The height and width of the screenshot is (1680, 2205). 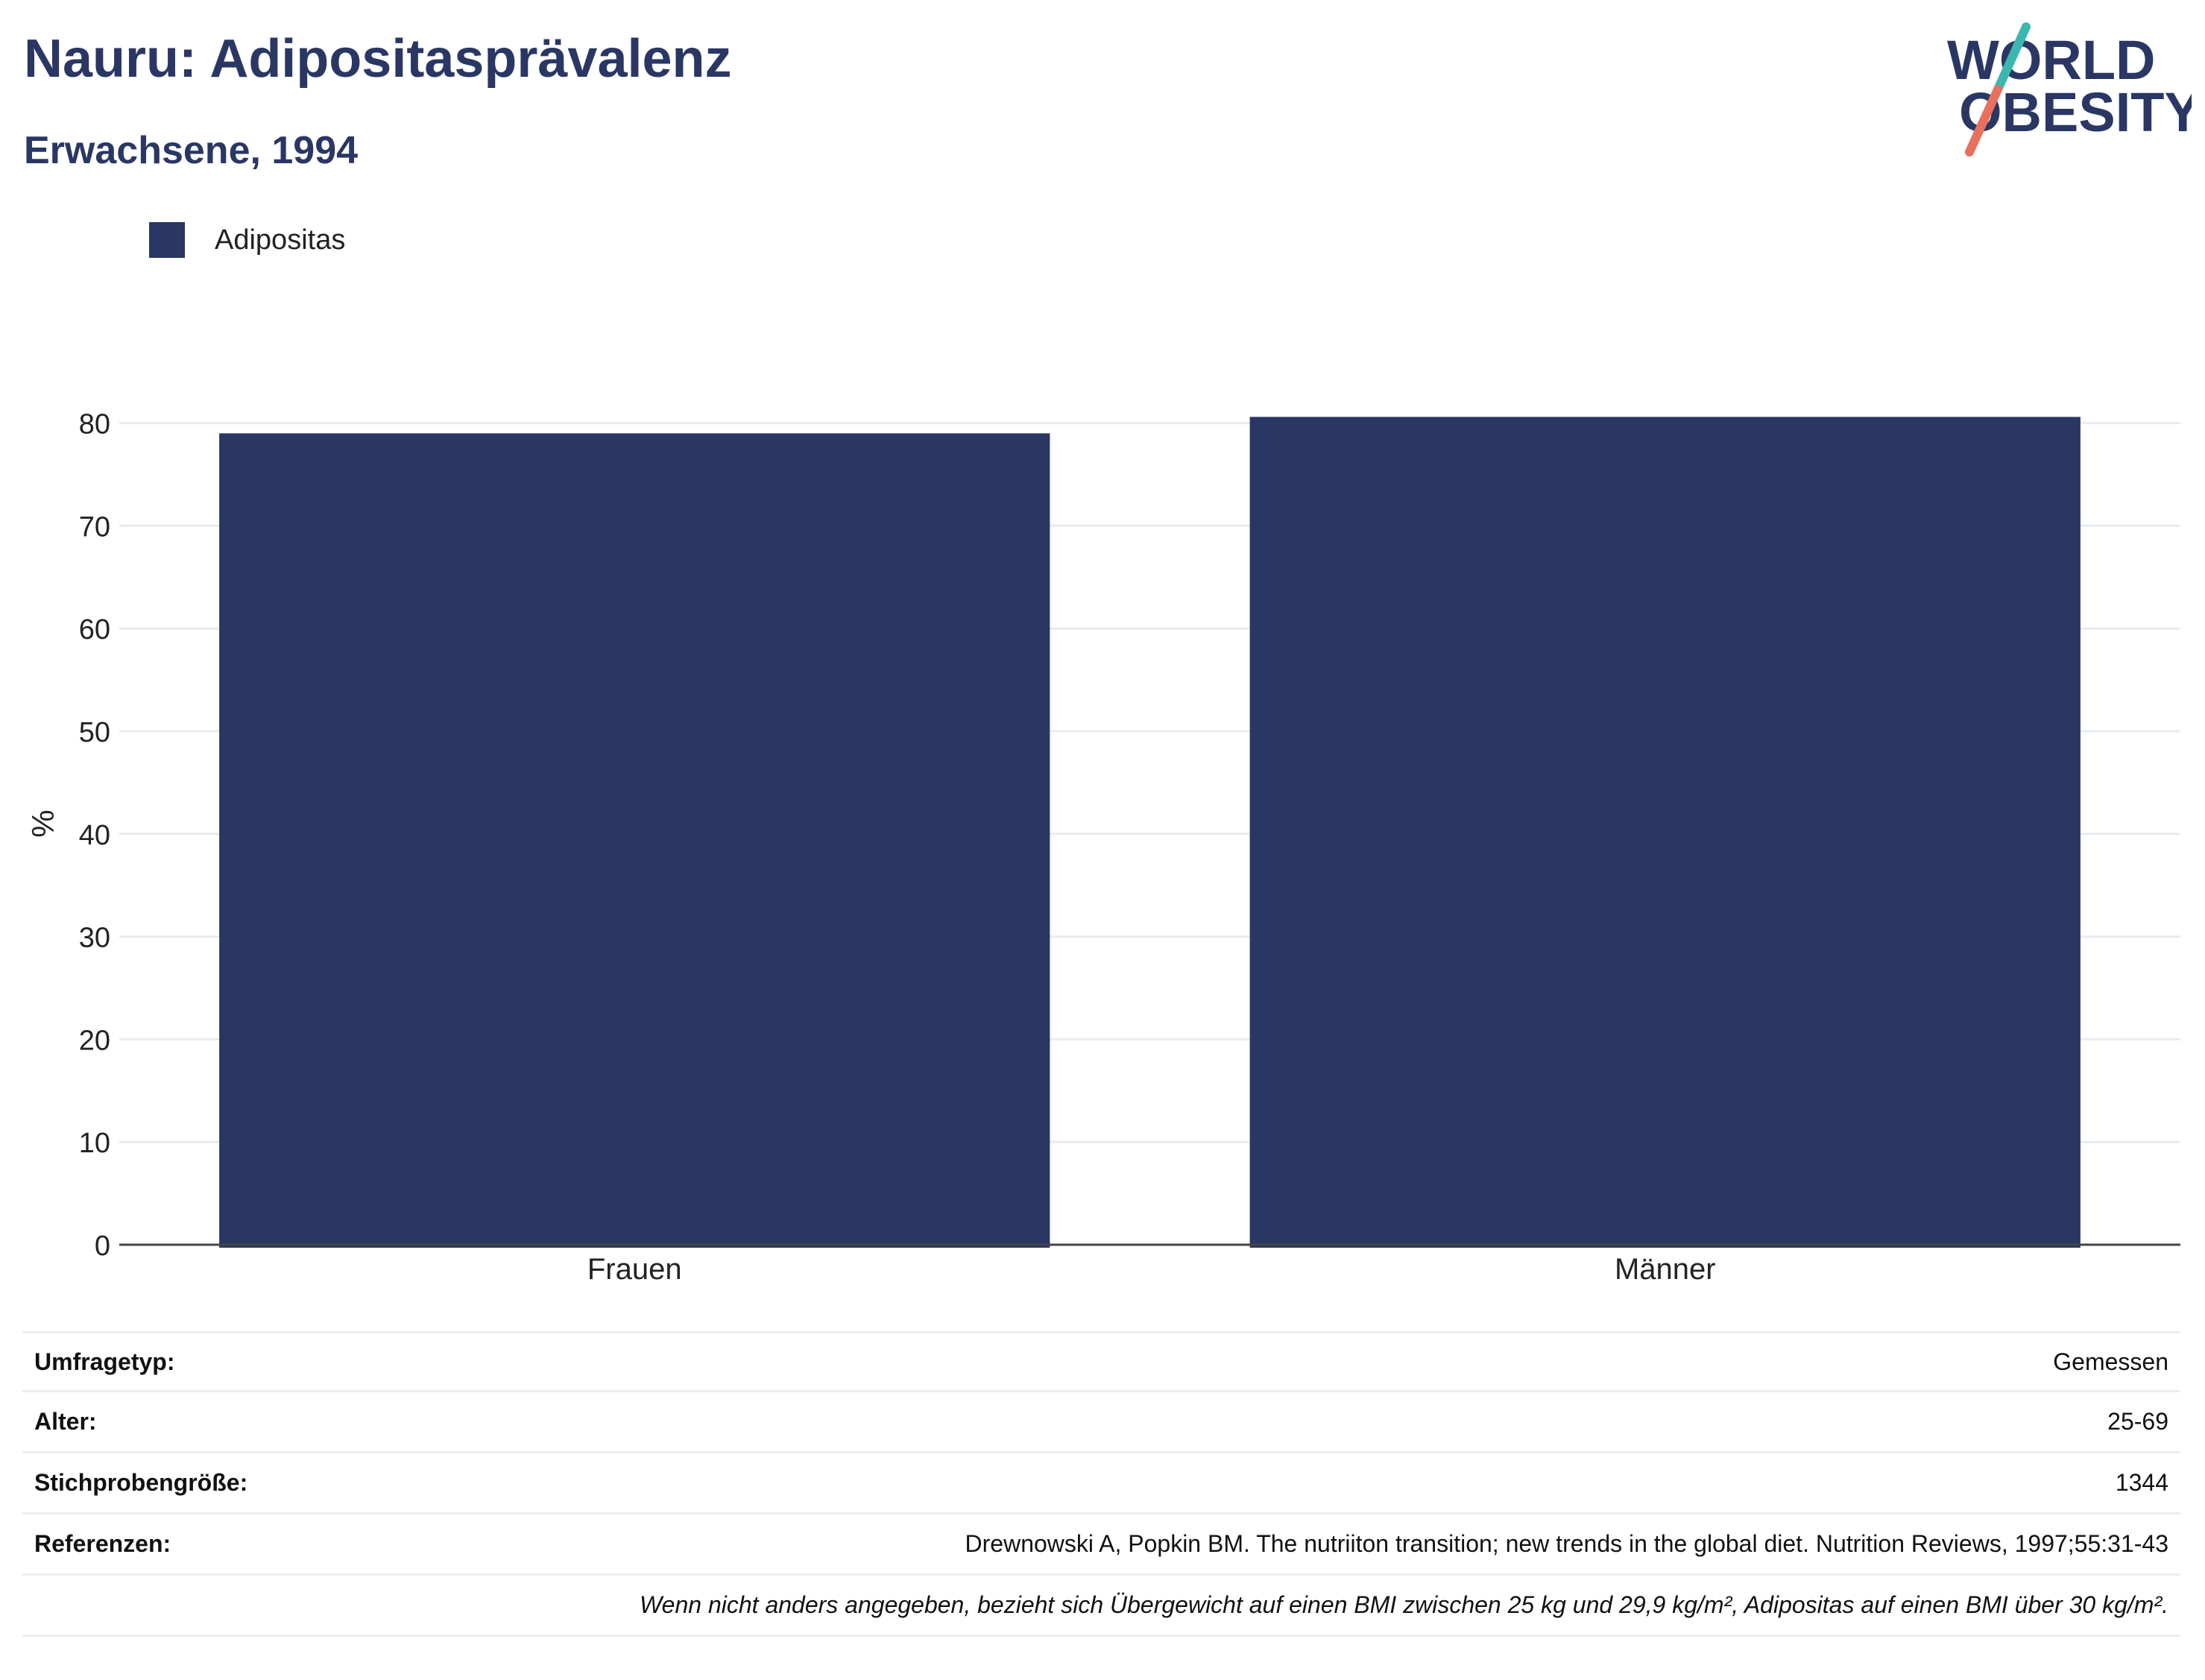 I want to click on y-tick-label: 70, so click(x=94, y=527).